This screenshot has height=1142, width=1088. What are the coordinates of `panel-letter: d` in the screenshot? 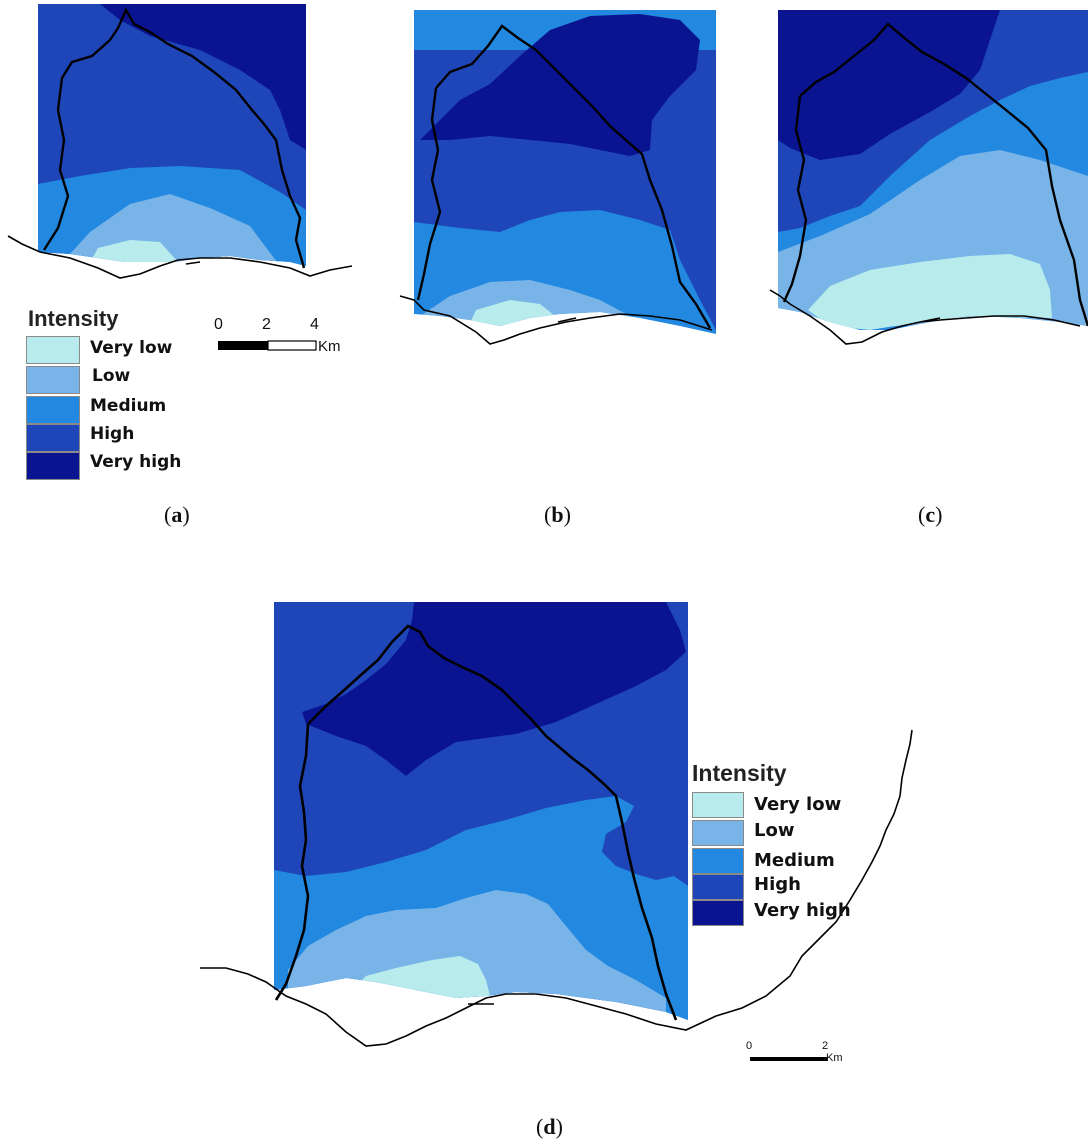 It's located at (549, 1126).